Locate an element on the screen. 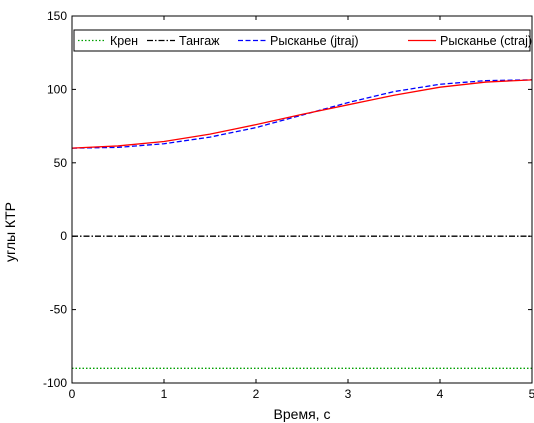  x-tick-label: 4 is located at coordinates (440, 394).